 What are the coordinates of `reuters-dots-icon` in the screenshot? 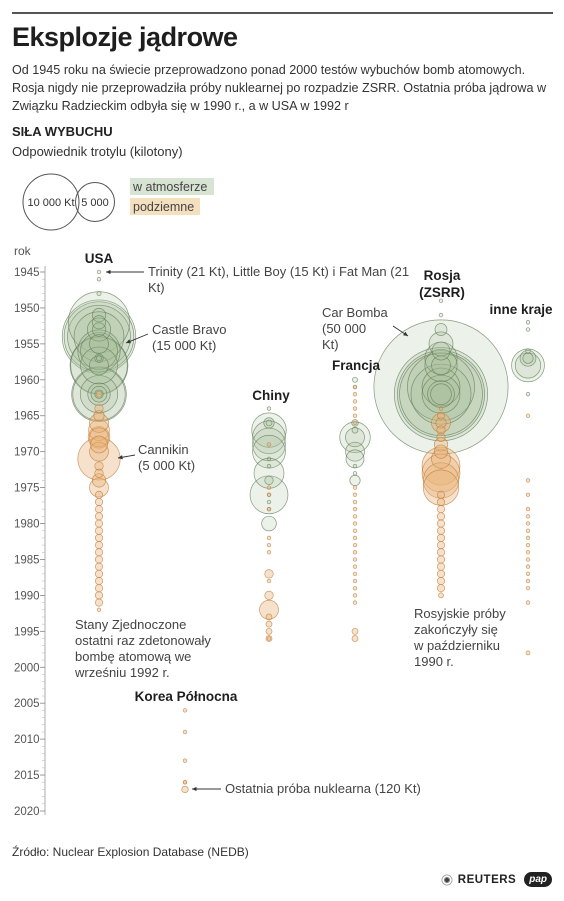 It's located at (446, 879).